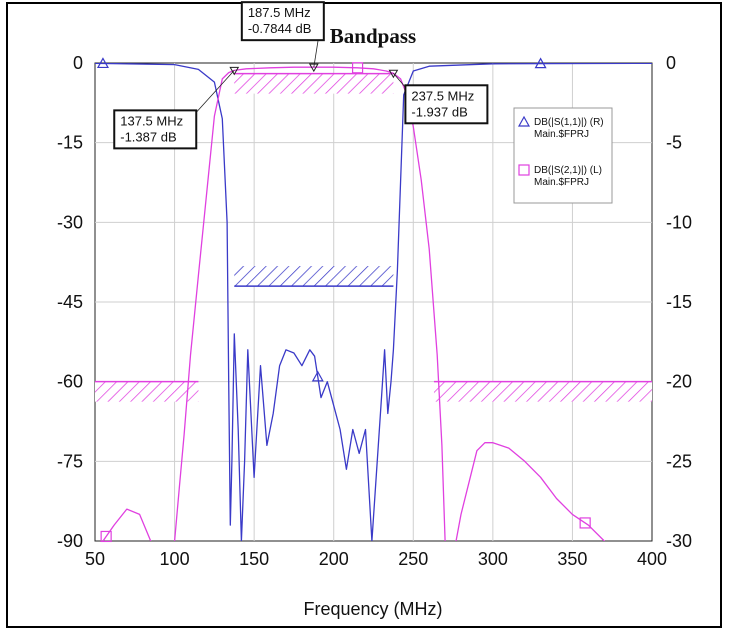 The height and width of the screenshot is (630, 730). Describe the element at coordinates (493, 559) in the screenshot. I see `x-tick-label: 300` at that location.